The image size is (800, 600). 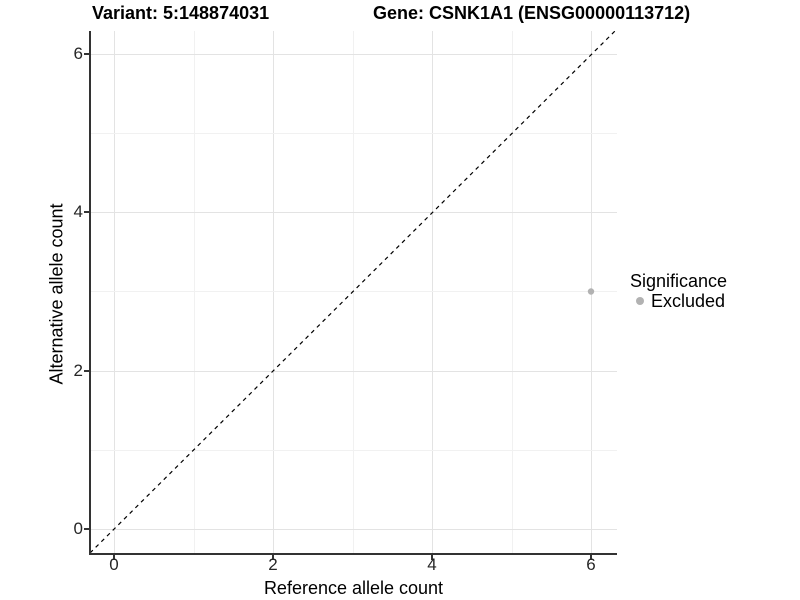 I want to click on y-tick-label: 2, so click(x=78, y=370).